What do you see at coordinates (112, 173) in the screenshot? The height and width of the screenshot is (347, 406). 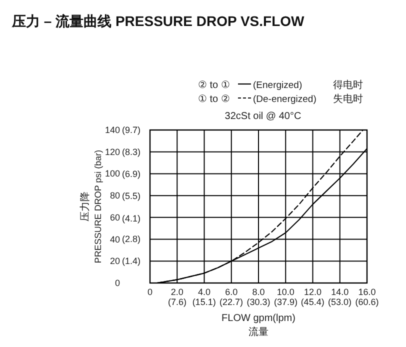 I see `y-tick-label: 100` at bounding box center [112, 173].